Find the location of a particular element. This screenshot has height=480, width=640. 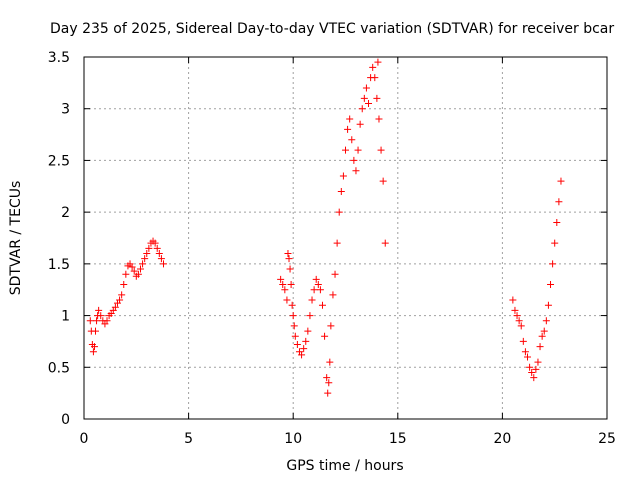

y-tick-labels: 0 0.5 1 1.5 2 2.5 3 3.5 is located at coordinates (59, 239).